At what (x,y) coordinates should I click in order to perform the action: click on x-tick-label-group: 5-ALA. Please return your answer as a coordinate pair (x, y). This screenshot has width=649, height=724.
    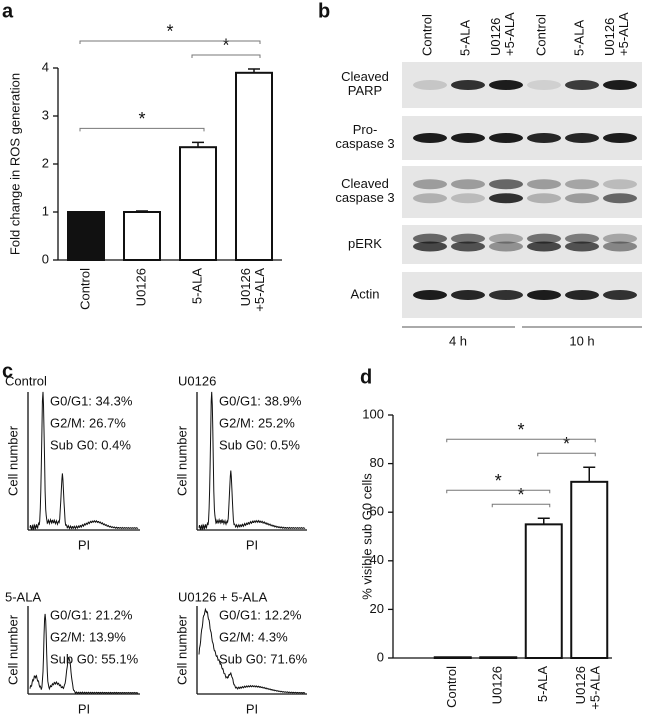
    Looking at the image, I should click on (196, 286).